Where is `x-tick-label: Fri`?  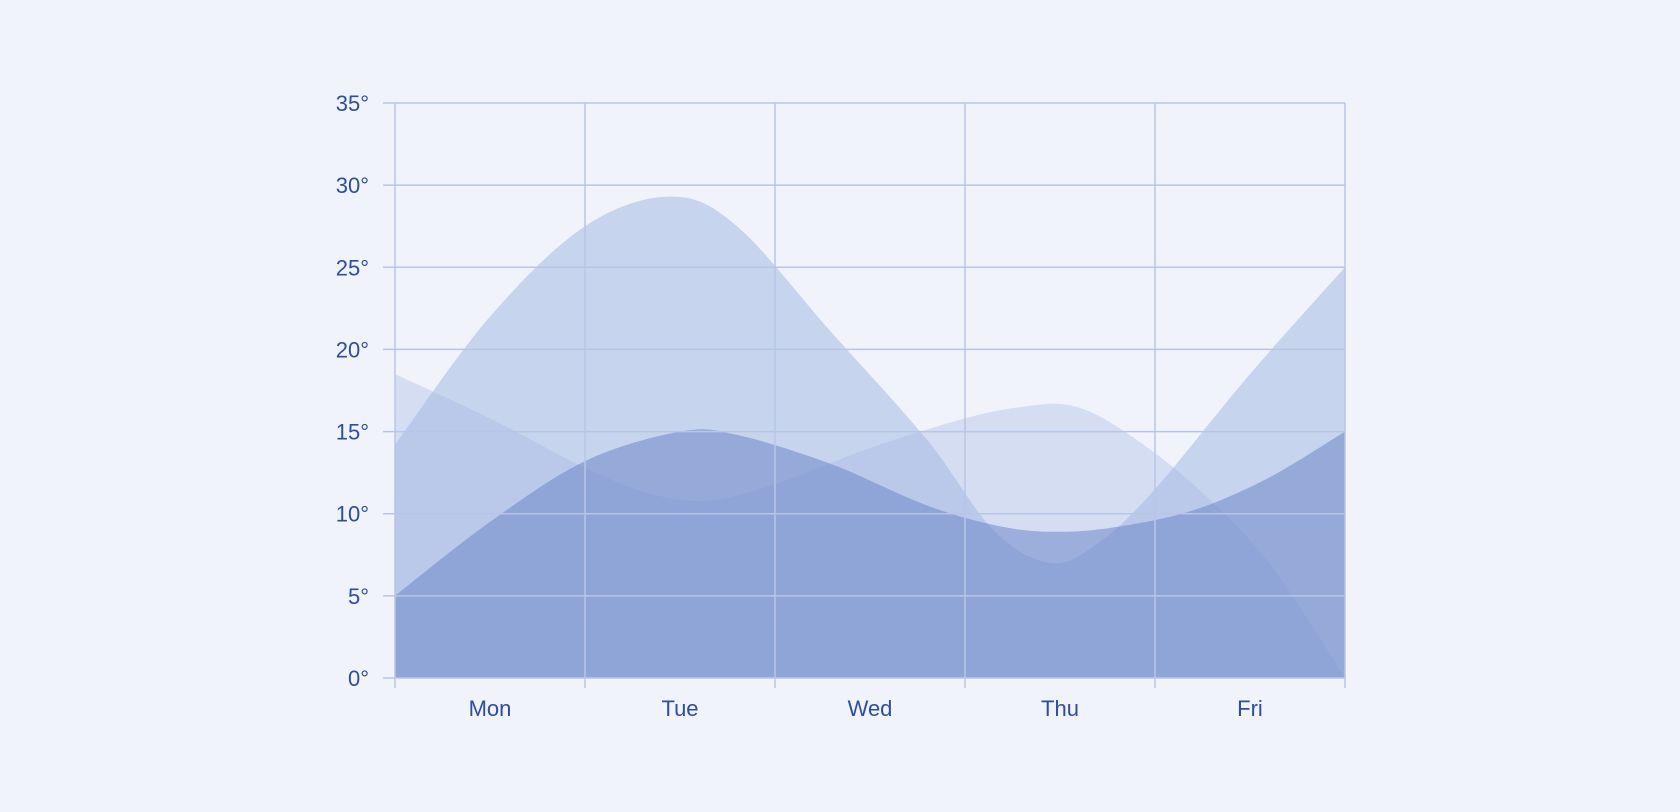
x-tick-label: Fri is located at coordinates (1250, 708).